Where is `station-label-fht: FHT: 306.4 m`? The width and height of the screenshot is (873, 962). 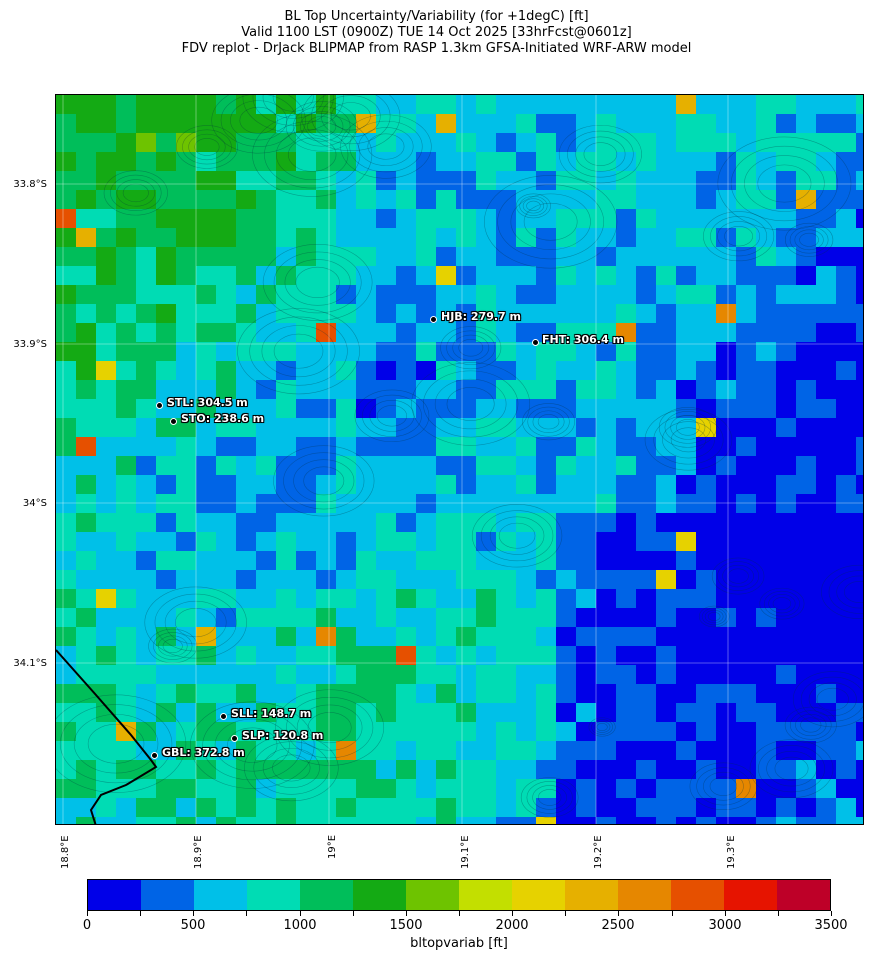
station-label-fht: FHT: 306.4 m is located at coordinates (583, 339).